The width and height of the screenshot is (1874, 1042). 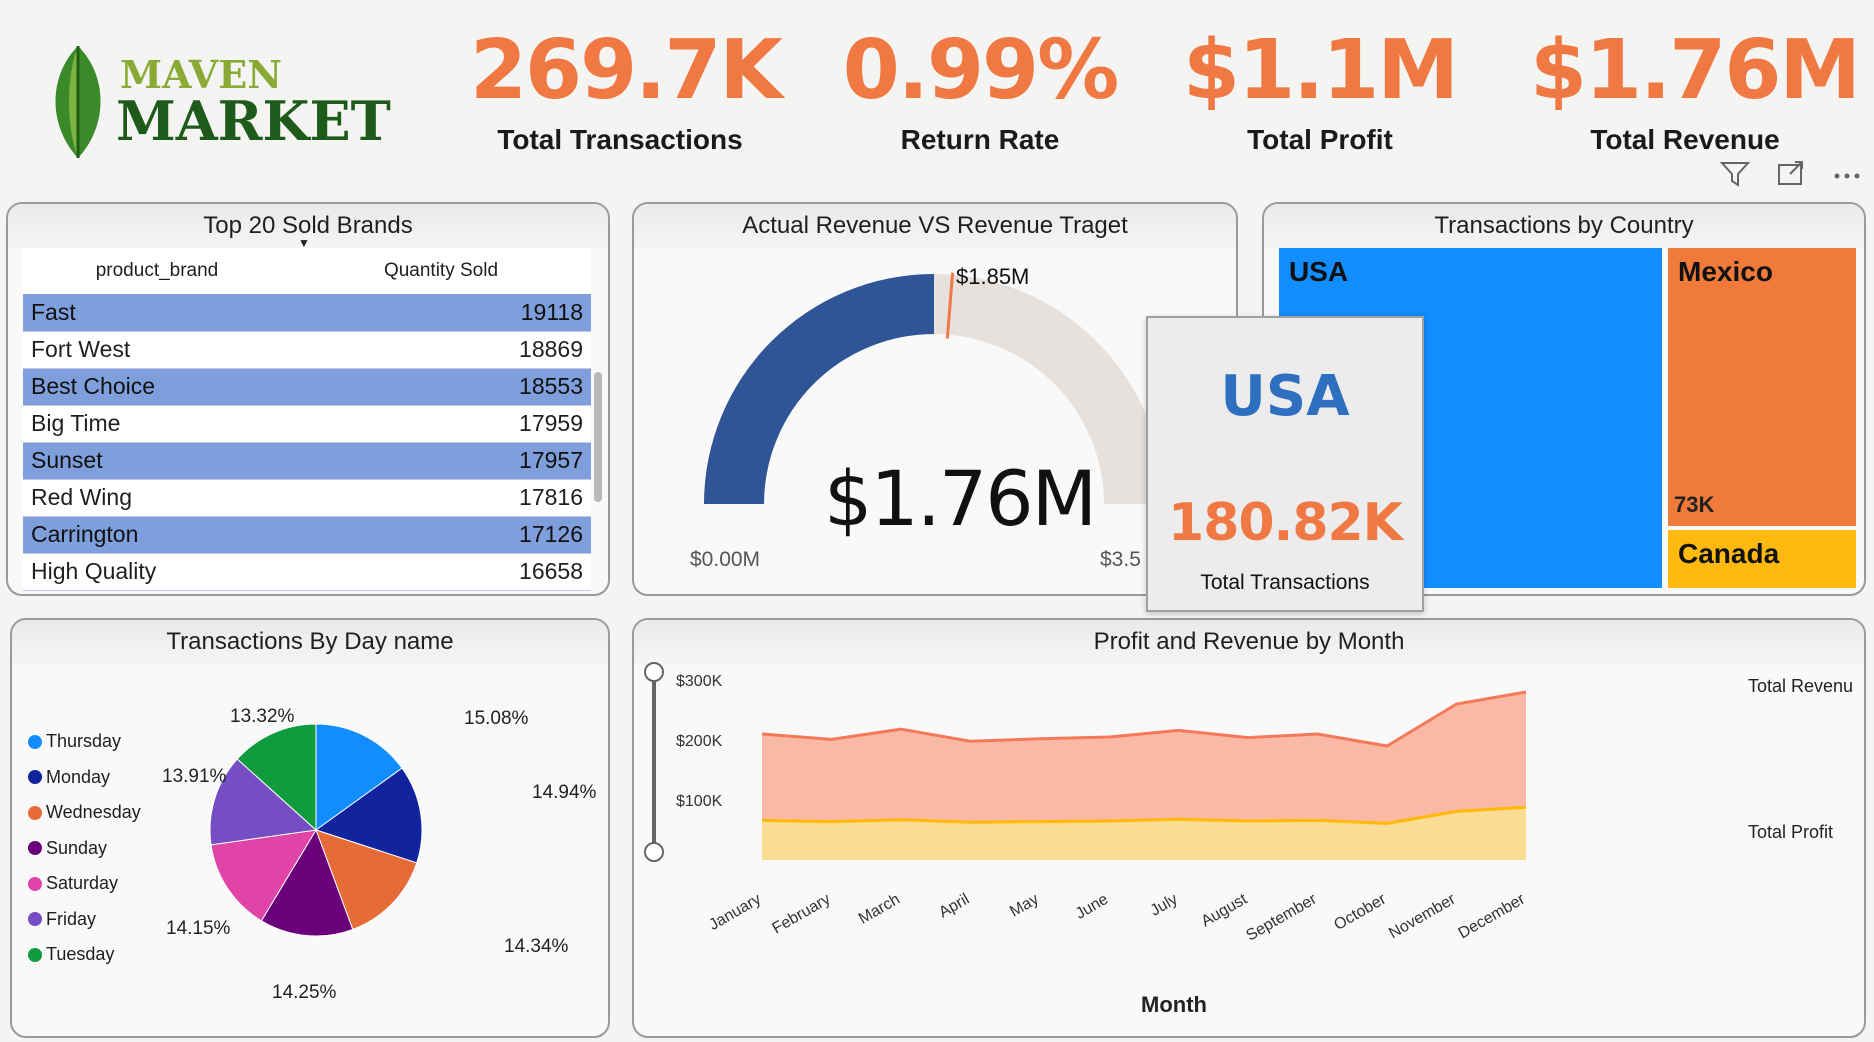 What do you see at coordinates (304, 992) in the screenshot?
I see `pie-pct-label: 14.25%` at bounding box center [304, 992].